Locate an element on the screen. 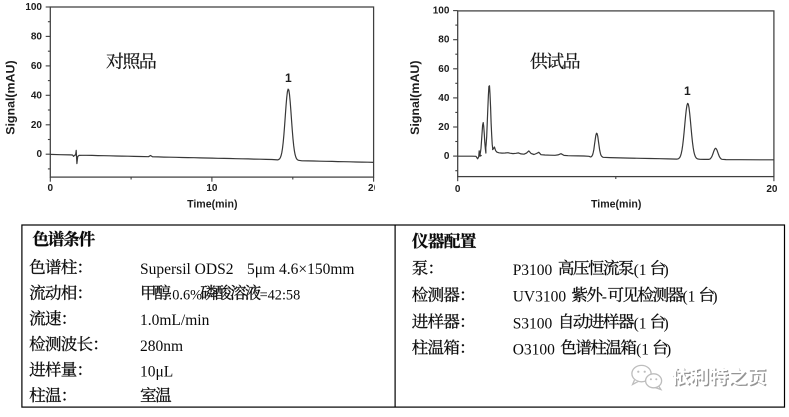  svg-text: UV3100 is located at coordinates (540, 297).